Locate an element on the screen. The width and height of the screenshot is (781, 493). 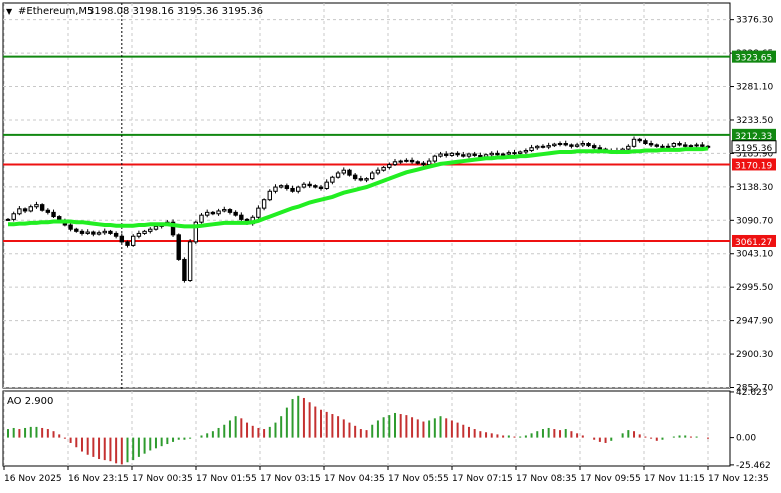
level-price-tags: 3323.65 3212.33 3170.19 3061.27 3195.36 is located at coordinates (754, 149).